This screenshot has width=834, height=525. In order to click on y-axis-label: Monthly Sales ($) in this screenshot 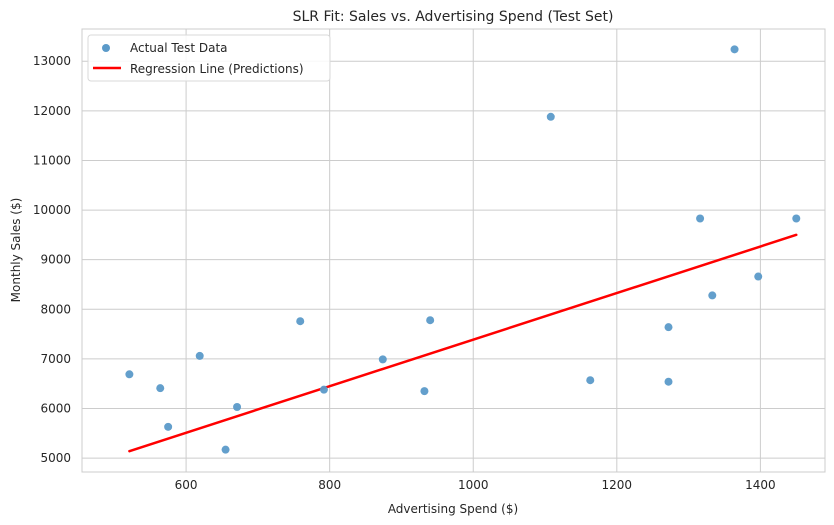, I will do `click(16, 250)`.